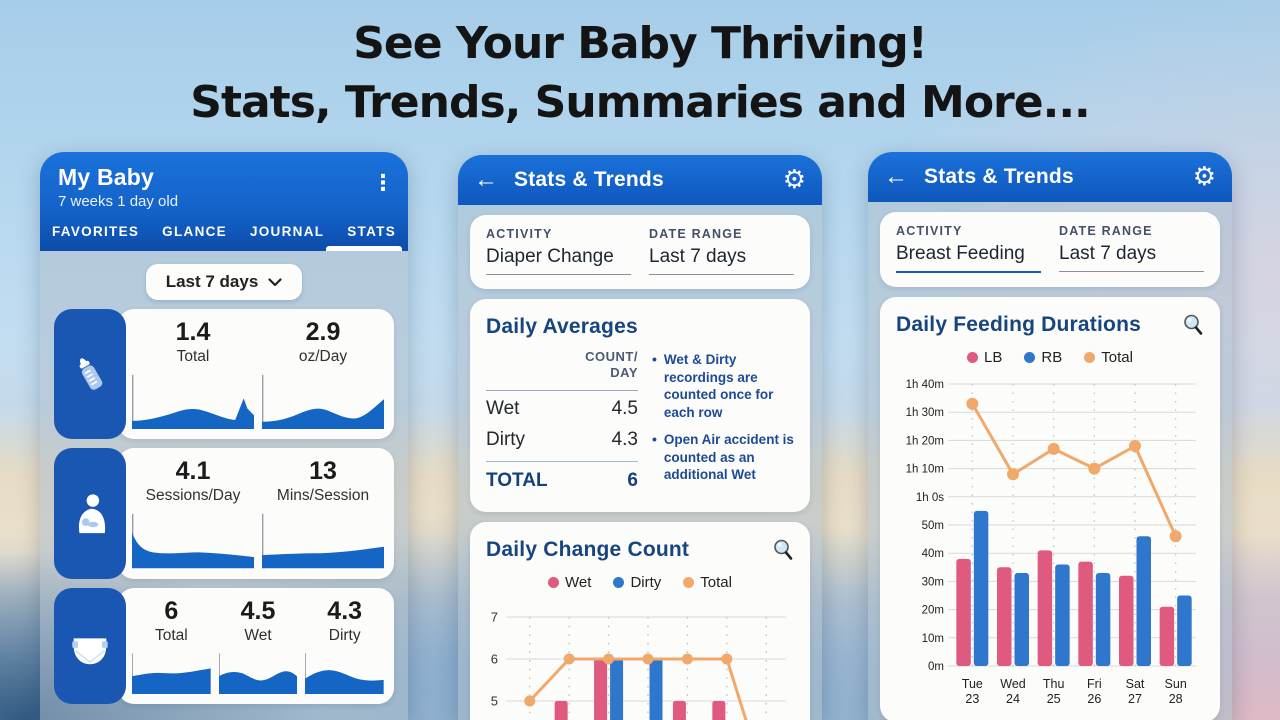 This screenshot has height=720, width=1280. I want to click on daily-change-count-chart: 76543210, so click(640, 656).